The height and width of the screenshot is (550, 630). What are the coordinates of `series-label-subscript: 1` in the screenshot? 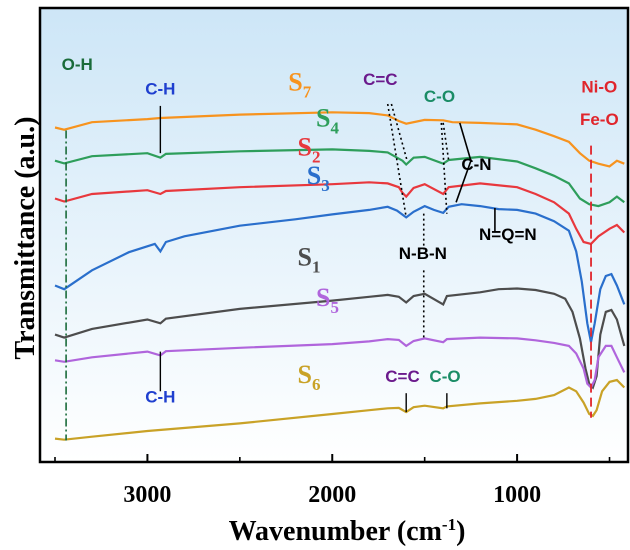 It's located at (316, 267).